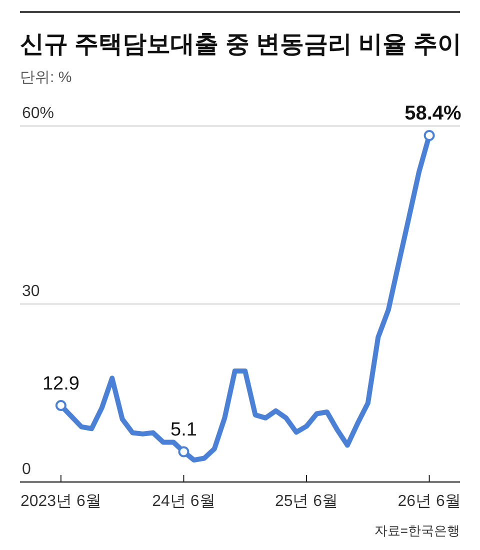 The image size is (480, 550). What do you see at coordinates (31, 291) in the screenshot?
I see `y-tick-label: 30` at bounding box center [31, 291].